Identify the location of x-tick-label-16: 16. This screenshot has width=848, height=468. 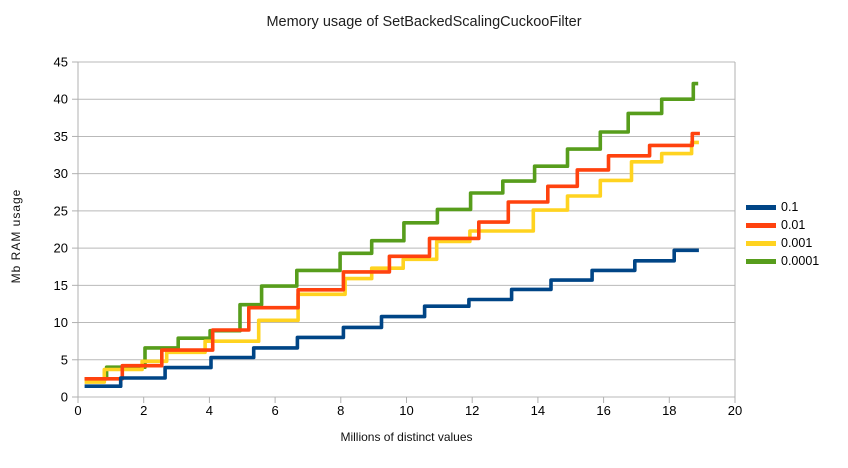
(603, 410).